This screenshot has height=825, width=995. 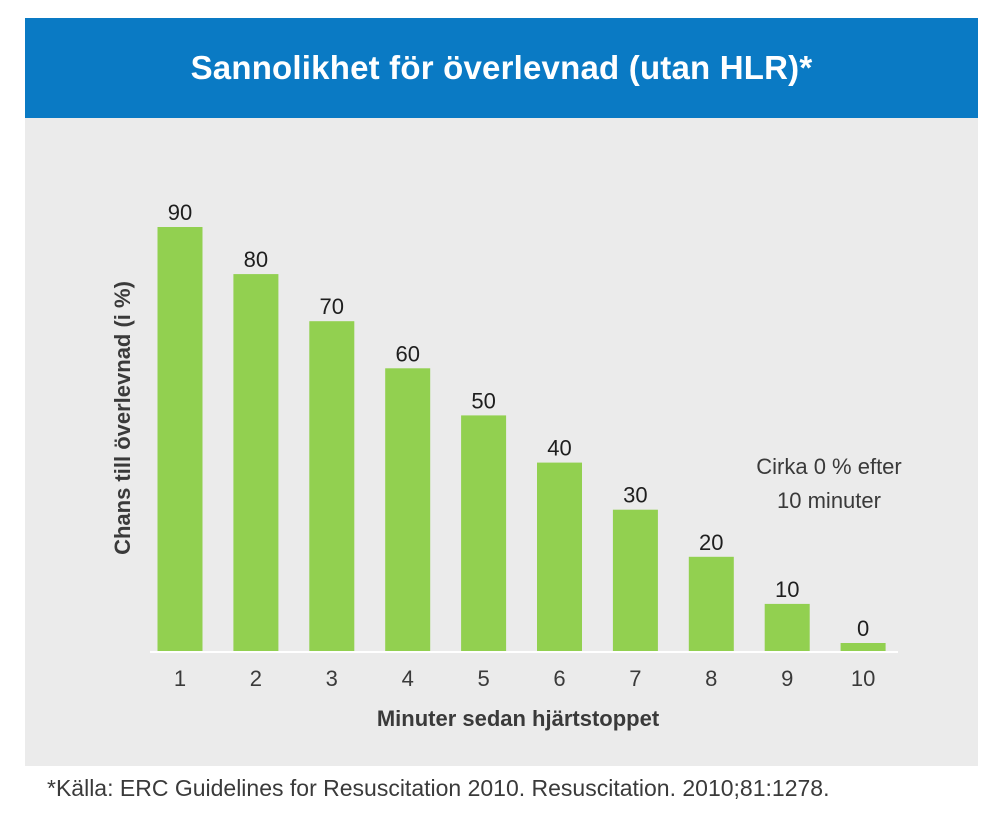 I want to click on x-tick-label: 10, so click(x=863, y=678).